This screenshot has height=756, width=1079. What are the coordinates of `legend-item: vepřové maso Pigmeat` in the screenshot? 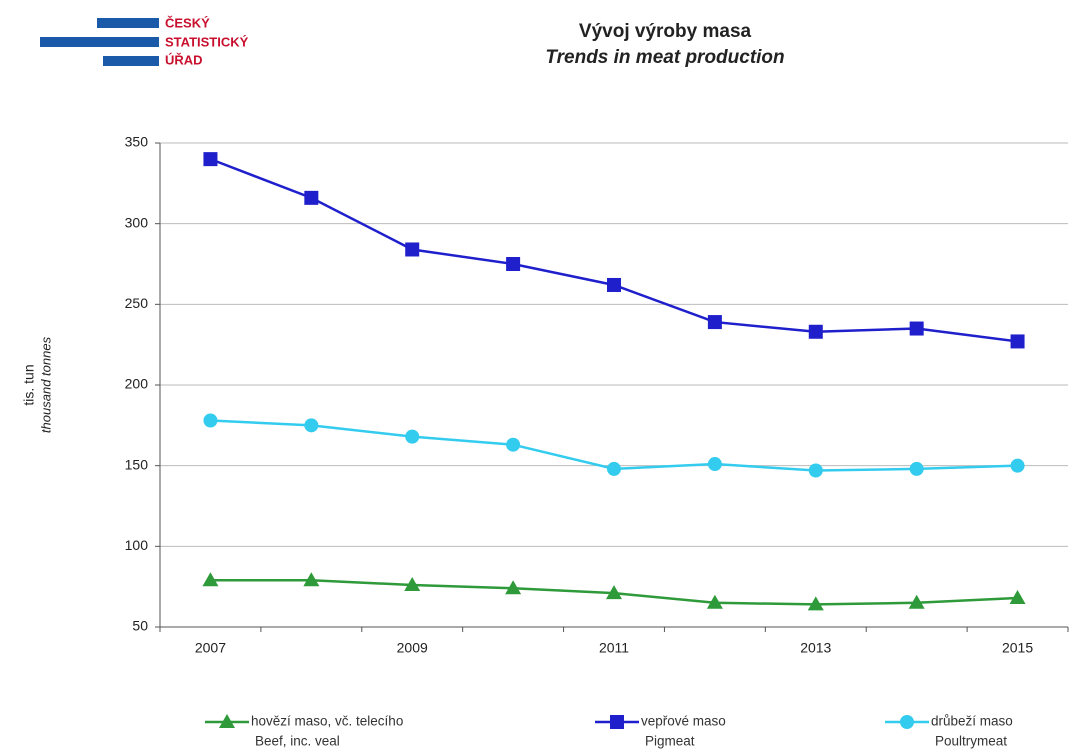 It's located at (660, 731).